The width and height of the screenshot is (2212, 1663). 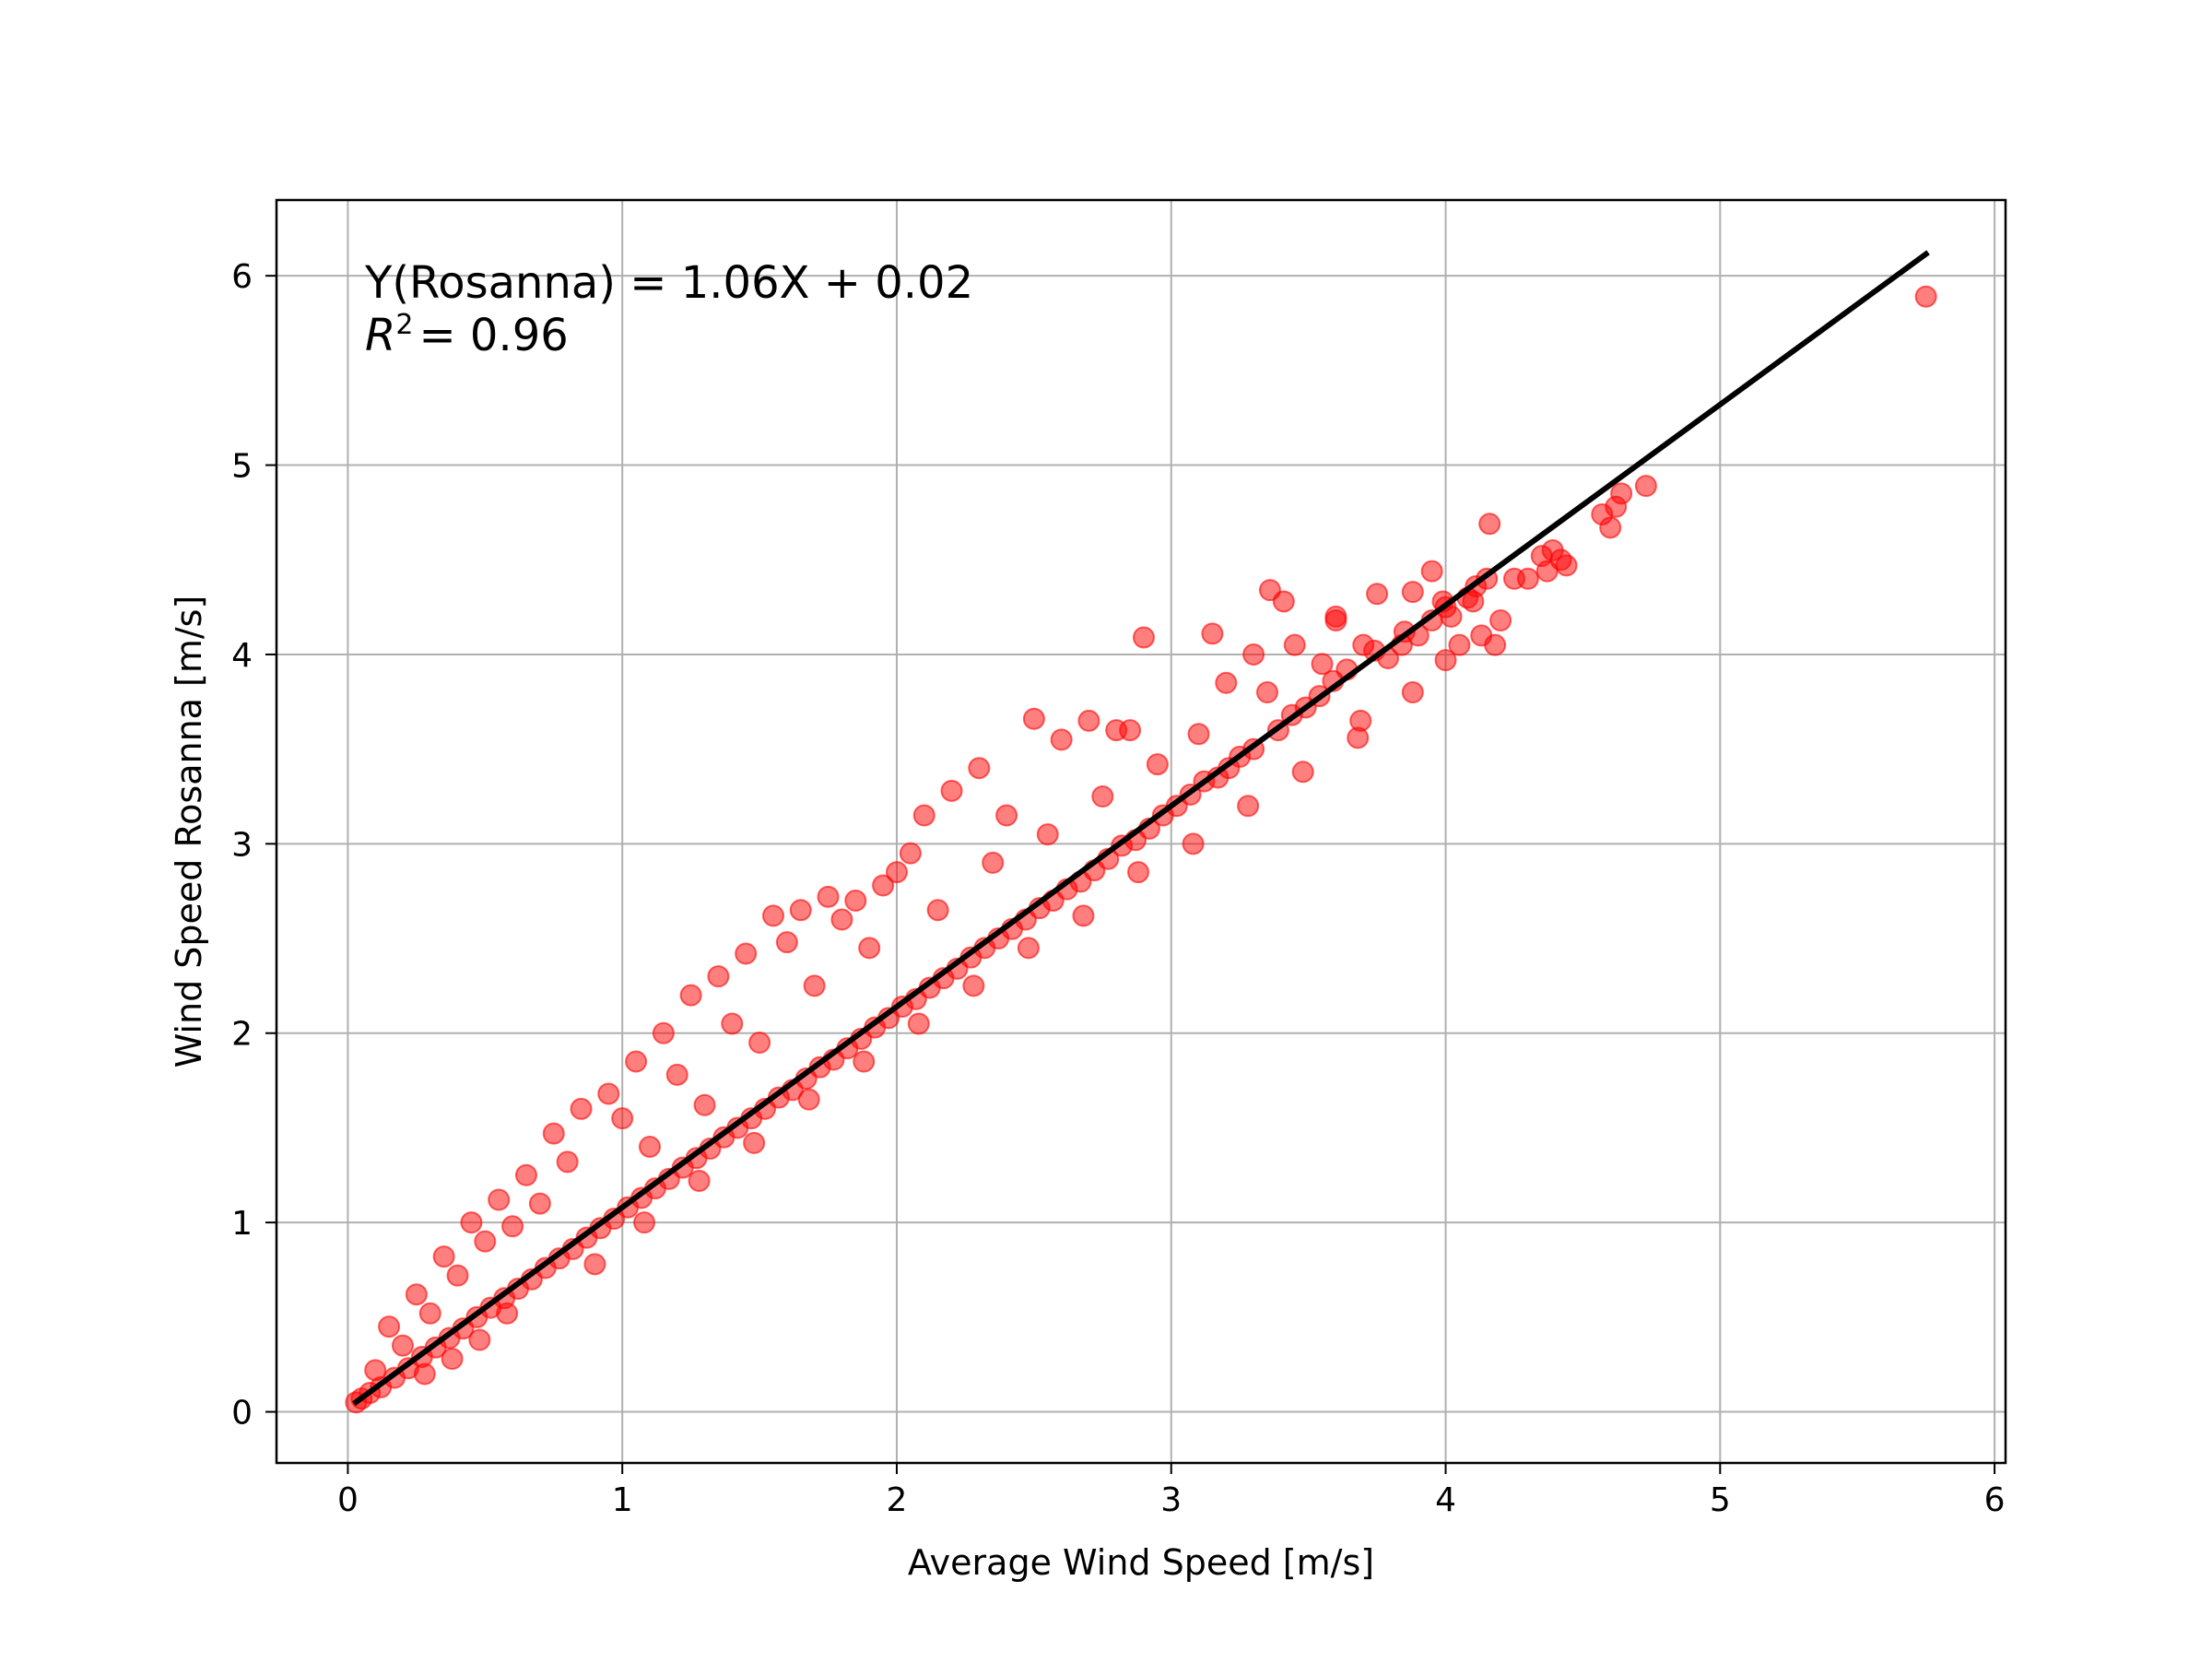 I want to click on x-tick-label: 4, so click(x=1445, y=1500).